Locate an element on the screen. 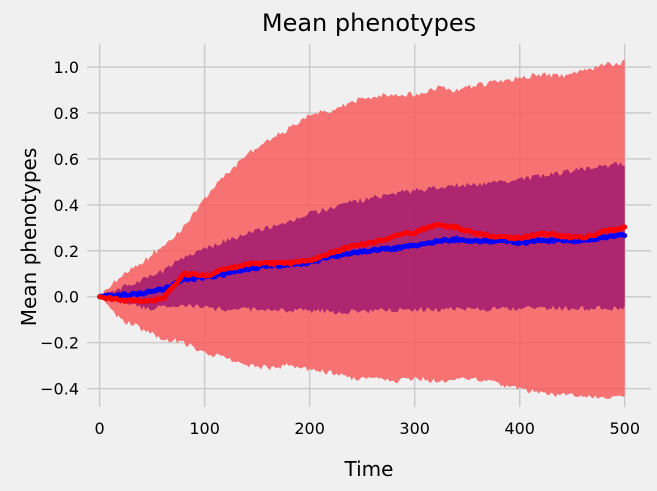  y-tick-label: 0.8 is located at coordinates (66, 113).